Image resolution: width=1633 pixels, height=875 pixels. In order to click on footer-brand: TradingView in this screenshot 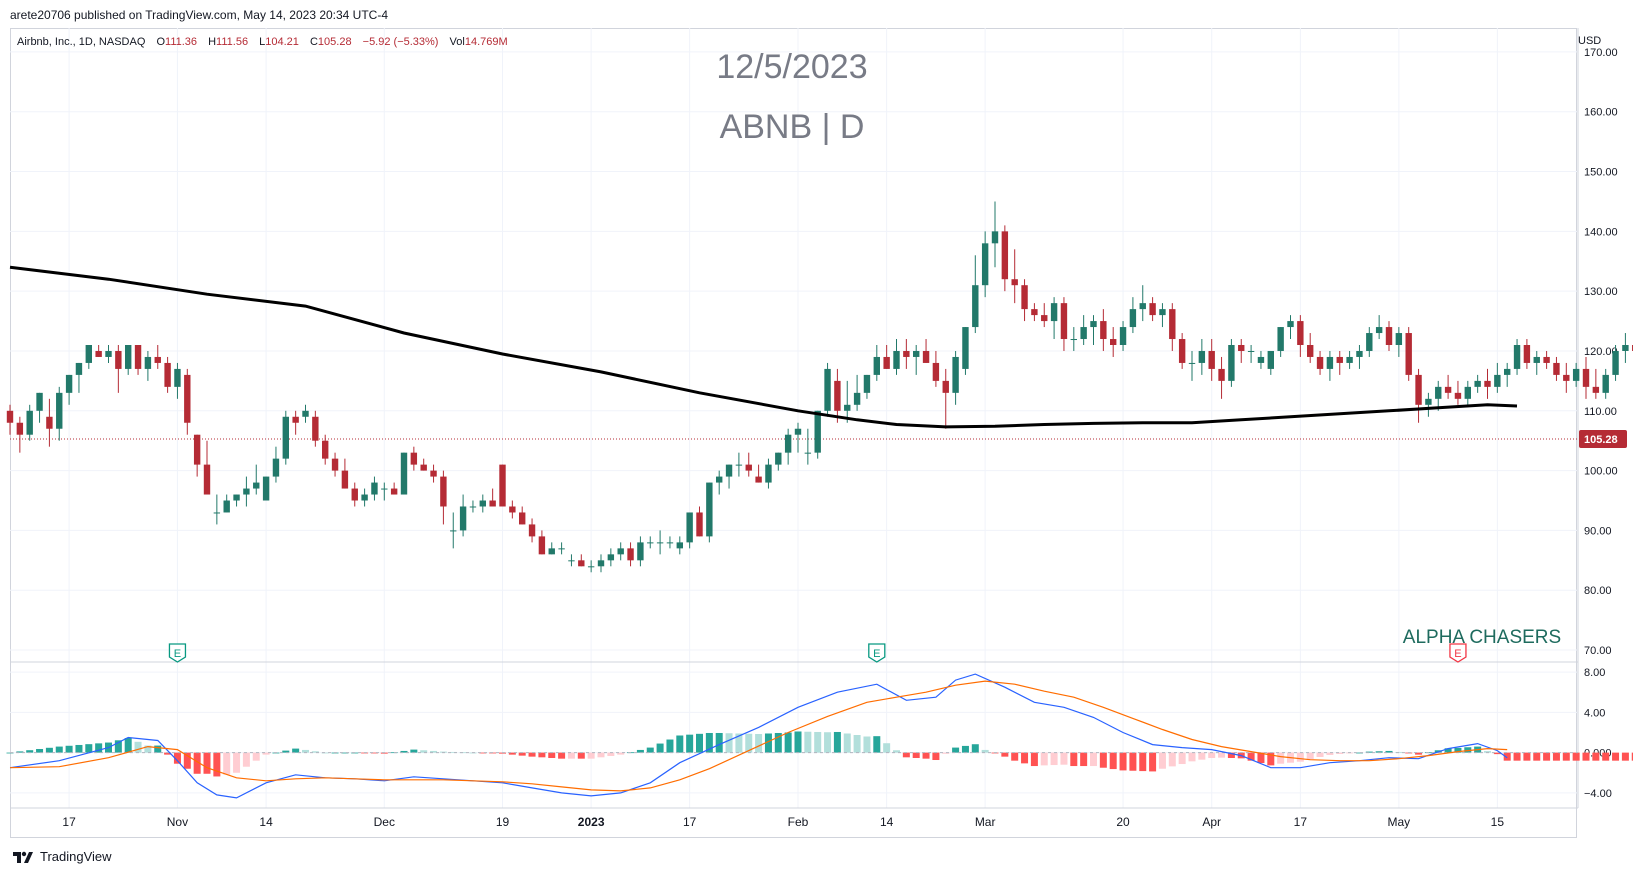, I will do `click(62, 856)`.